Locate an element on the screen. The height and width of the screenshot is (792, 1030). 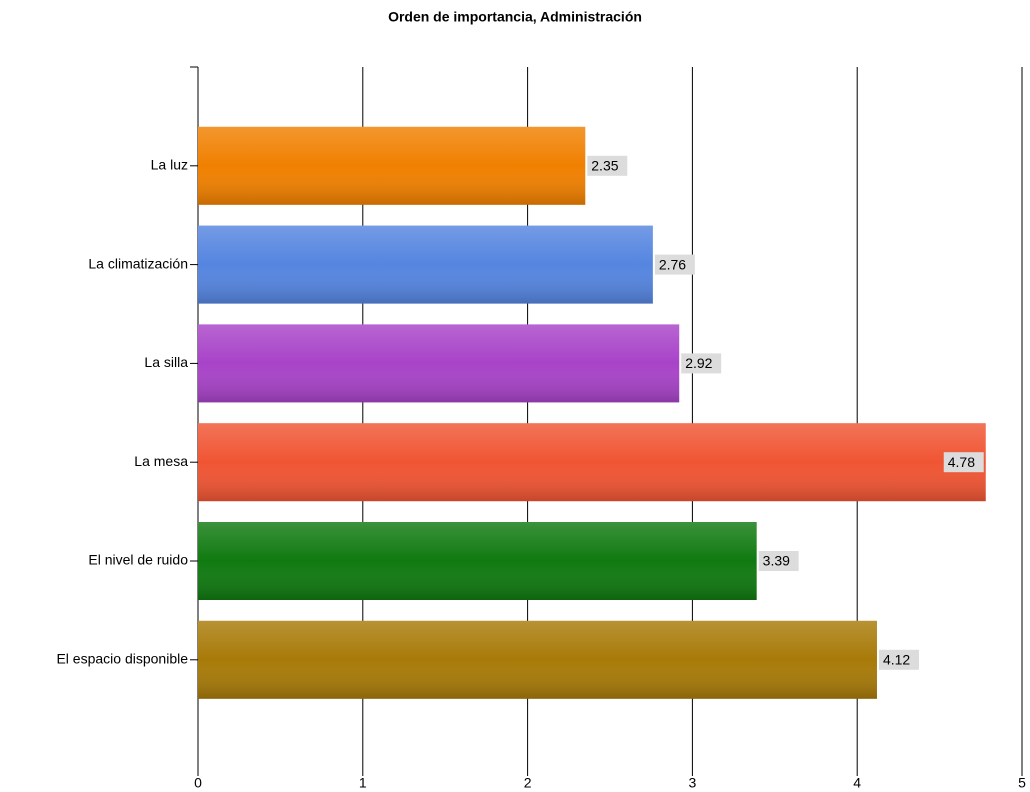
value-label: 2.35 is located at coordinates (604, 166).